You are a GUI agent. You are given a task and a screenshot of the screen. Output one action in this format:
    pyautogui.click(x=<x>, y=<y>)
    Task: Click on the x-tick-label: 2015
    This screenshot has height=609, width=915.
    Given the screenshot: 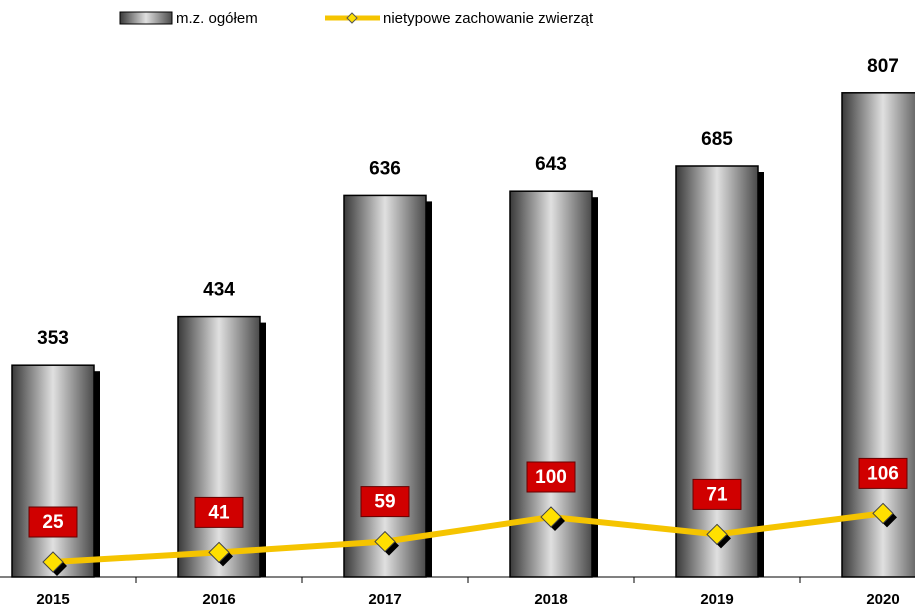 What is the action you would take?
    pyautogui.click(x=52, y=599)
    